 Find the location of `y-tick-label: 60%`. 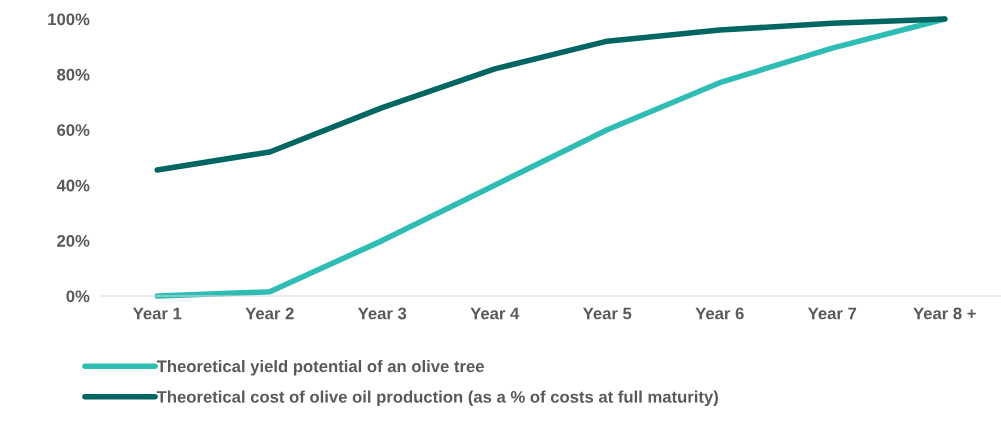

y-tick-label: 60% is located at coordinates (73, 130).